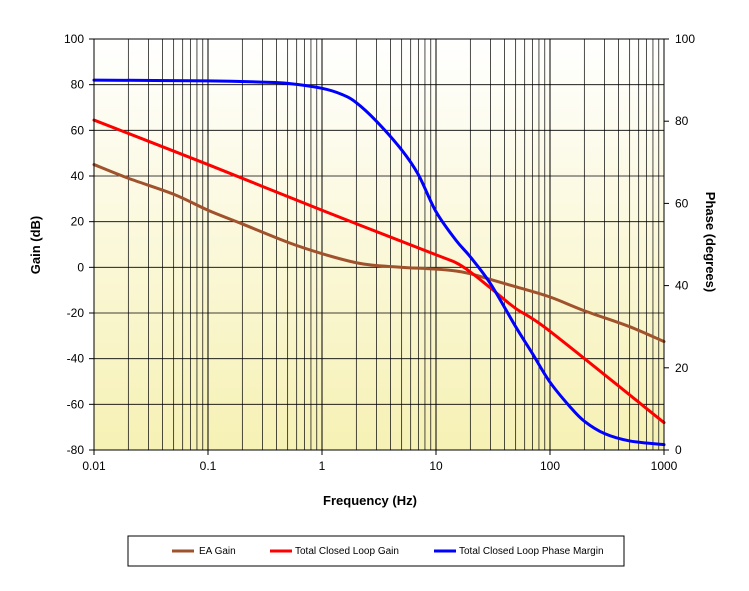 This screenshot has width=749, height=591. What do you see at coordinates (710, 242) in the screenshot?
I see `y2-axis-title: Phase (degrees)` at bounding box center [710, 242].